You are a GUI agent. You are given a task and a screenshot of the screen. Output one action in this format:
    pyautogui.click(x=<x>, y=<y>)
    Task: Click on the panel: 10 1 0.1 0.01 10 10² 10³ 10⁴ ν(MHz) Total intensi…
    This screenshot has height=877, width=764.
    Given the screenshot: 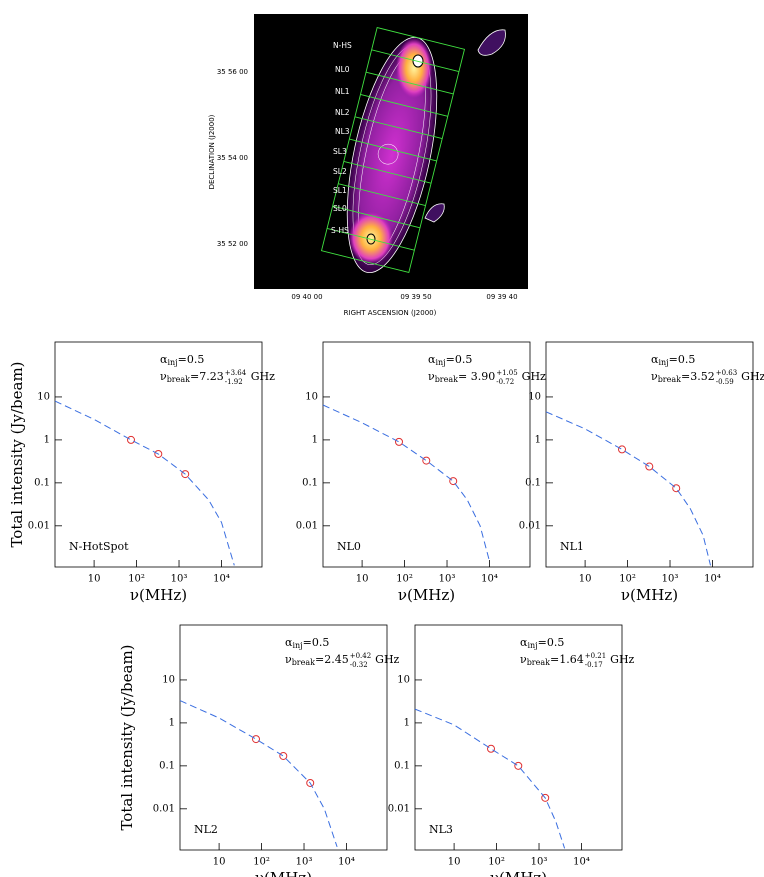 What is the action you would take?
    pyautogui.click(x=141, y=472)
    